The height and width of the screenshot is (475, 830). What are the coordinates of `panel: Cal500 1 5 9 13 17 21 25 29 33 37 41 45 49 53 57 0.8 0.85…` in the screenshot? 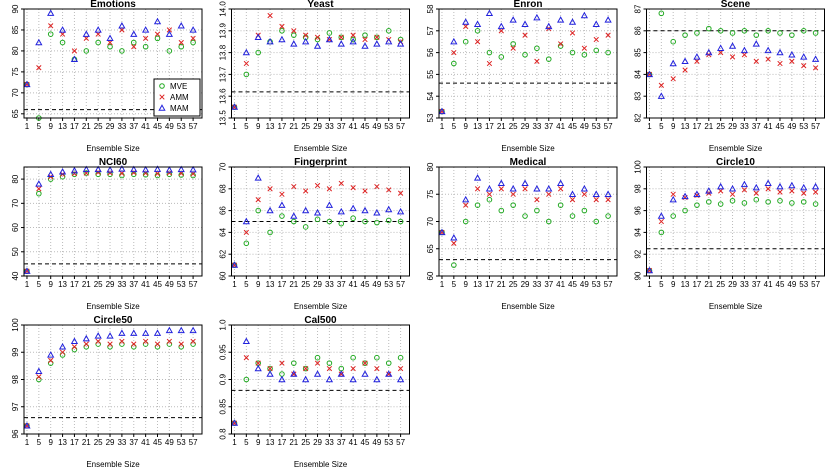 It's located at (314, 392).